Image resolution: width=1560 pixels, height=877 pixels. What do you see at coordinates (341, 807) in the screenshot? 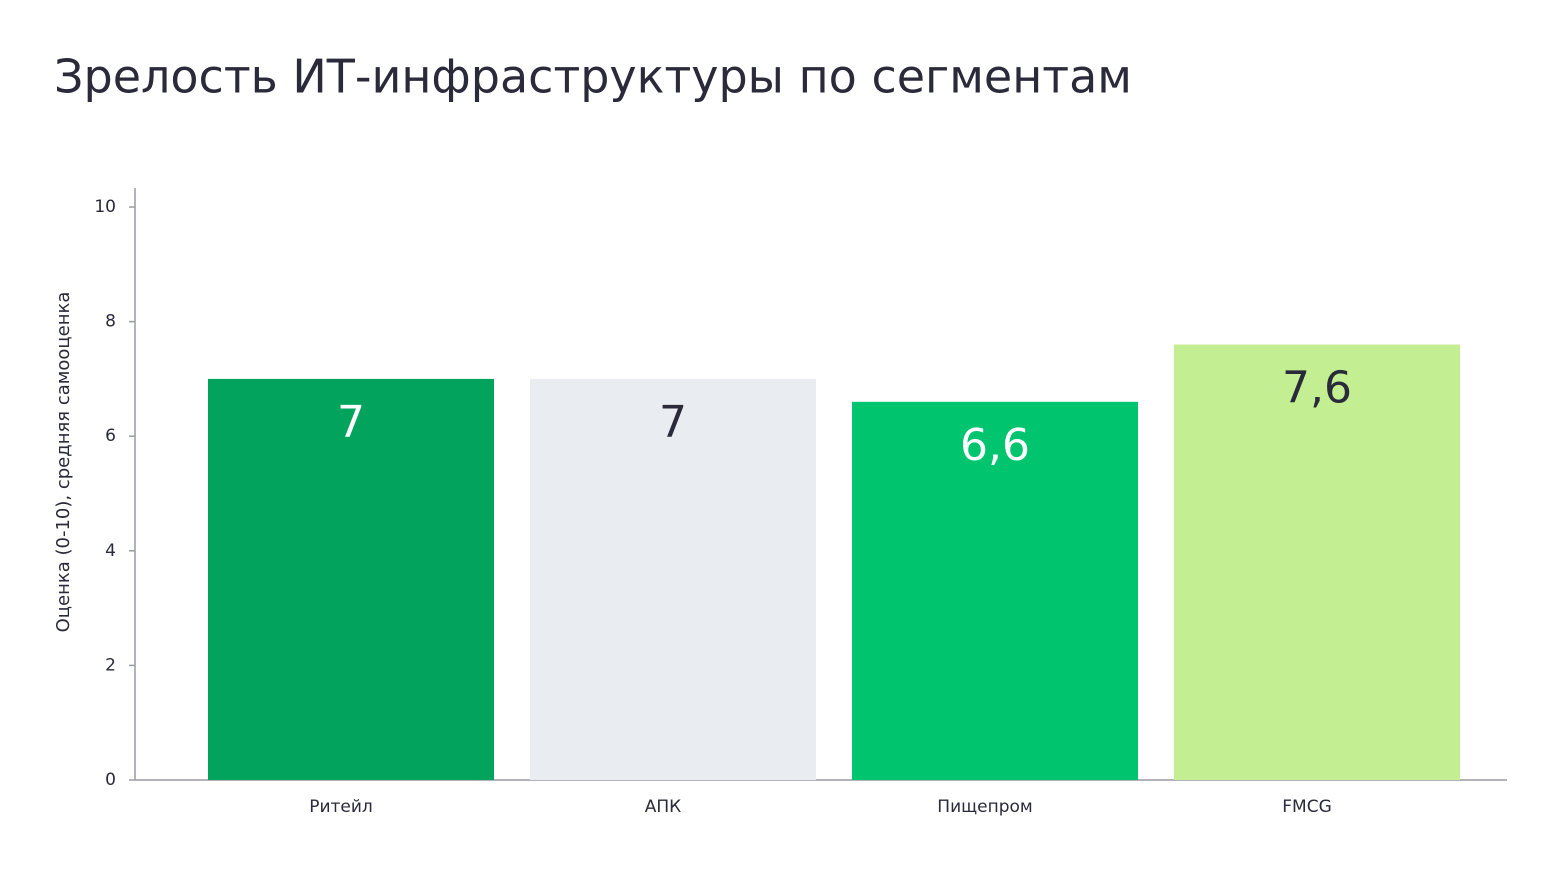
I see `x-tick-label: Ритейл` at bounding box center [341, 807].